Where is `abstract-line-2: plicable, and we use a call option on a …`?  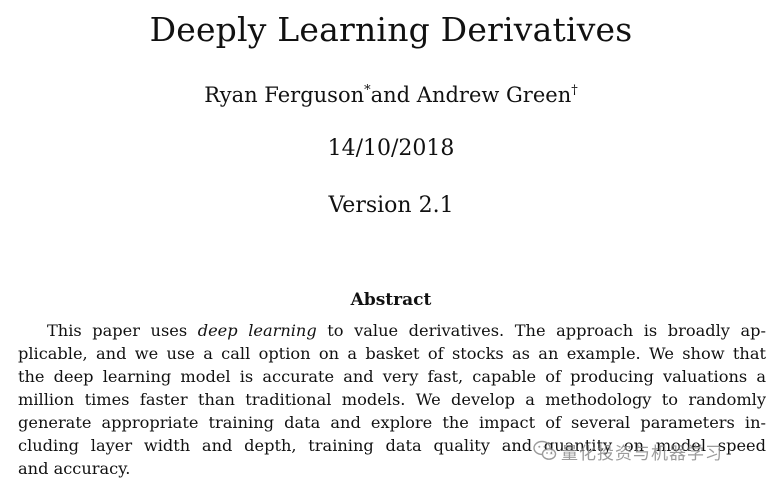 abstract-line-2: plicable, and we use a call option on a … is located at coordinates (392, 353).